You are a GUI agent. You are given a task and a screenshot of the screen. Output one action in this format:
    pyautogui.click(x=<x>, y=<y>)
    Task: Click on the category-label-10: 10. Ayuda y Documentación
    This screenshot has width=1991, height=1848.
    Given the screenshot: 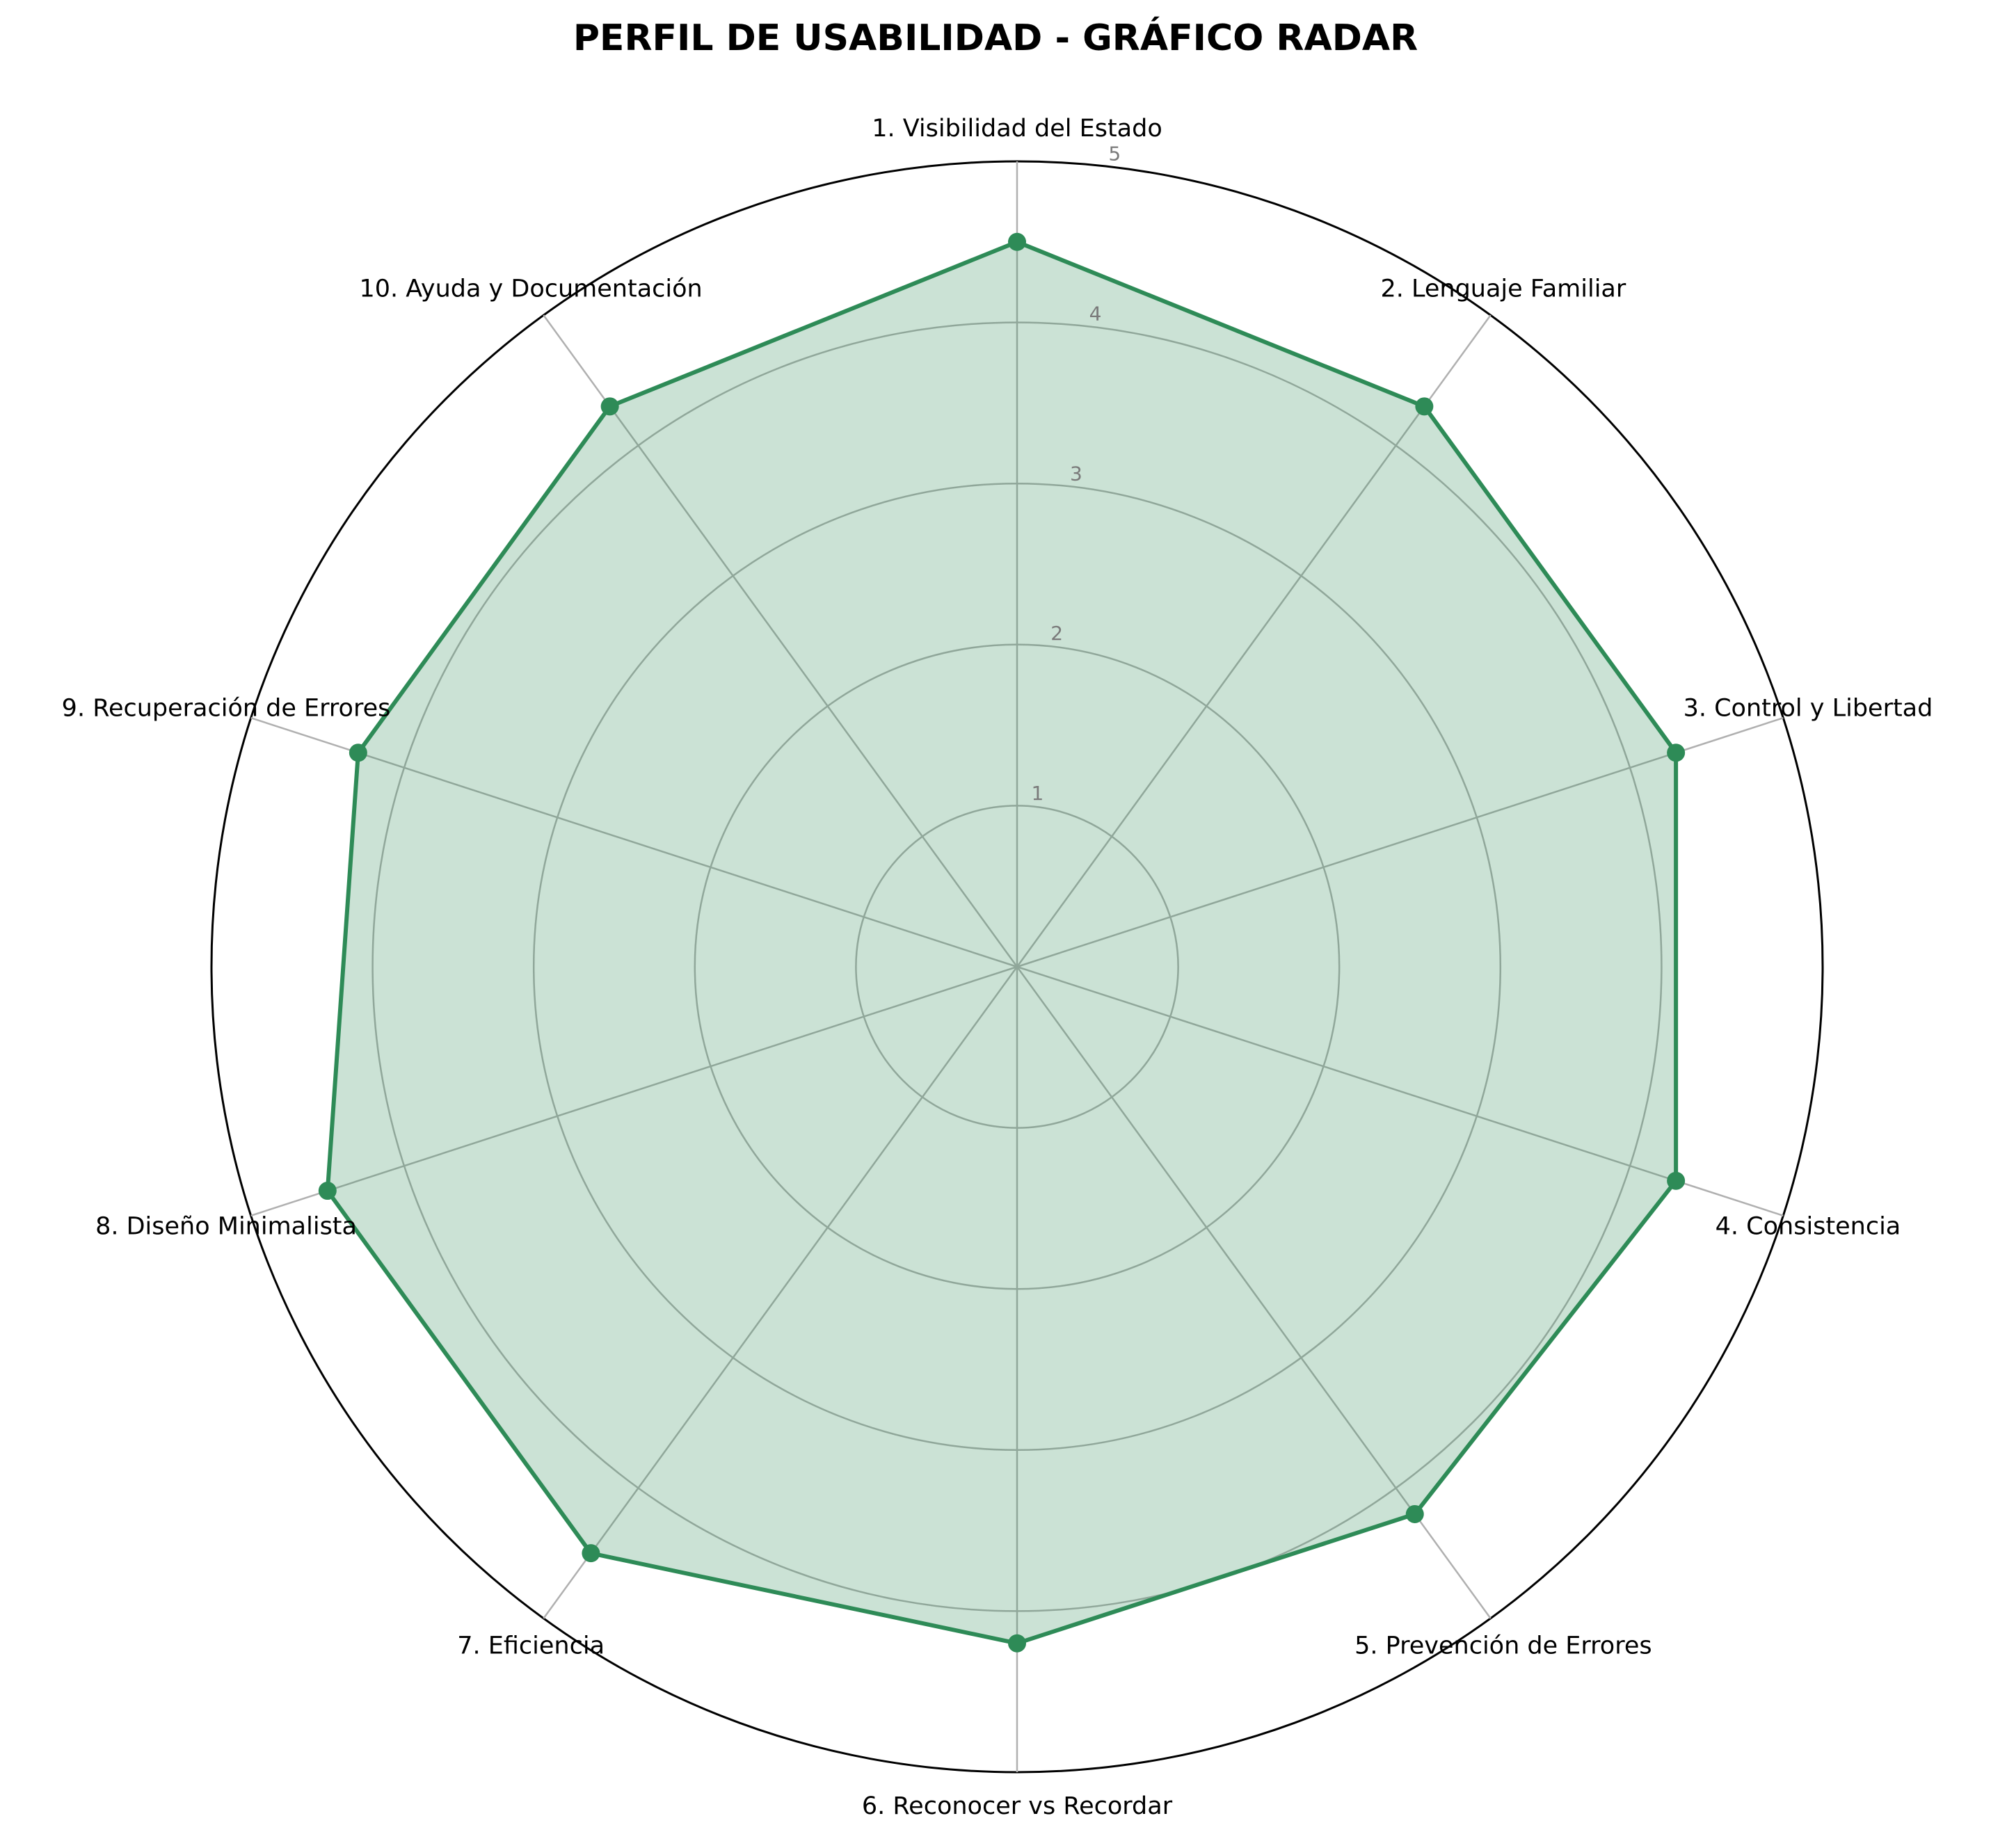 What is the action you would take?
    pyautogui.click(x=531, y=289)
    